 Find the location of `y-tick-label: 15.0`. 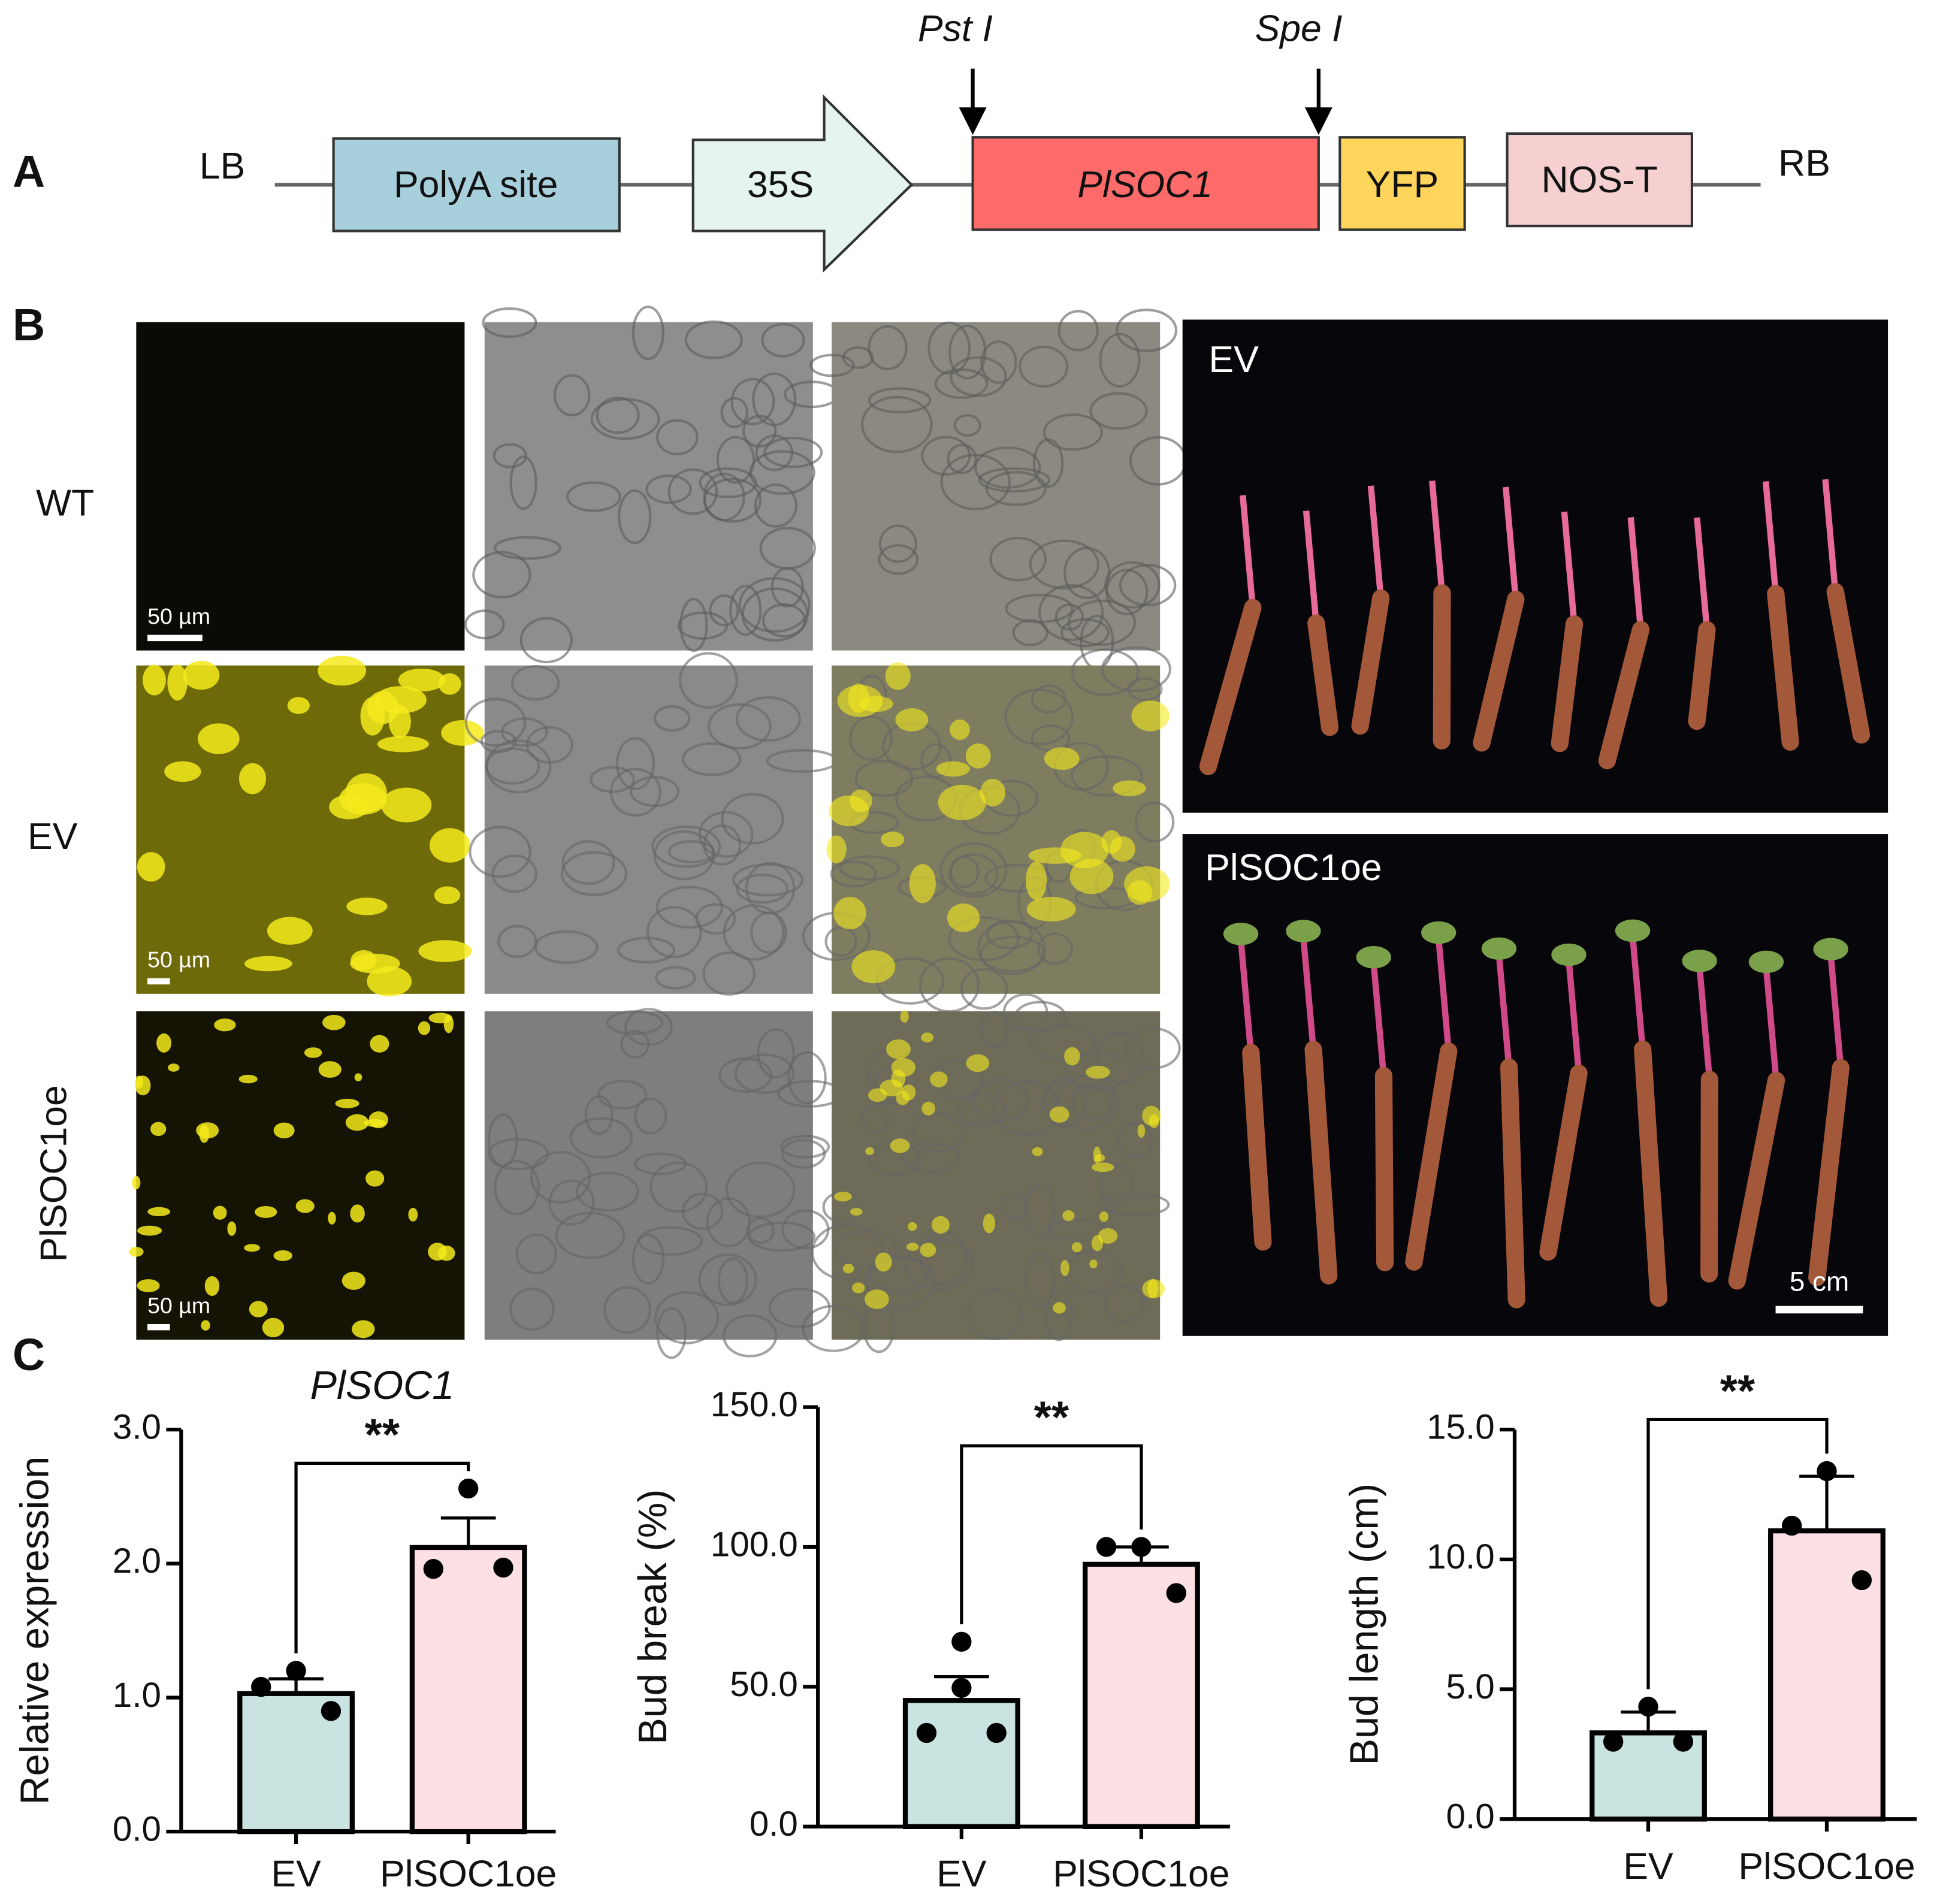

y-tick-label: 15.0 is located at coordinates (1461, 1427).